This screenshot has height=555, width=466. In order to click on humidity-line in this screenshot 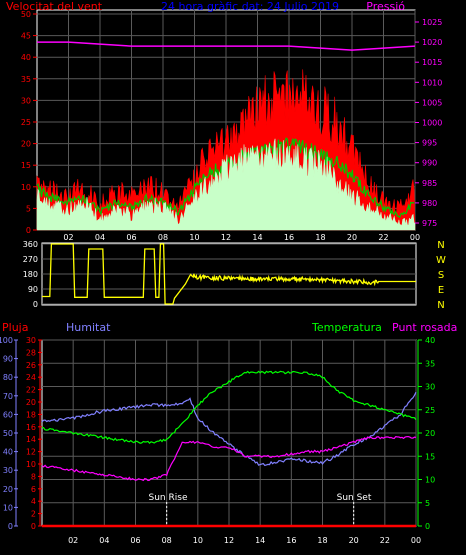, I will do `click(229, 429)`.